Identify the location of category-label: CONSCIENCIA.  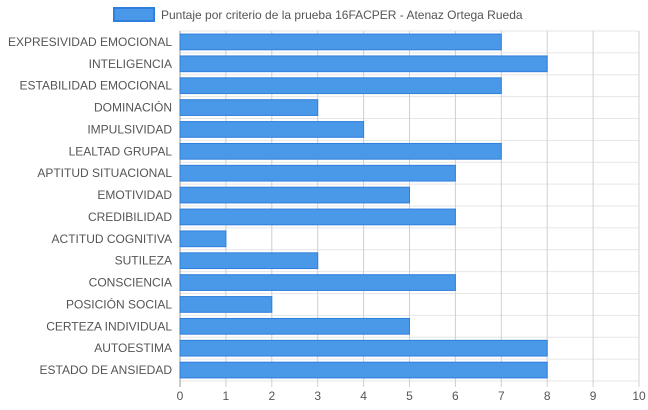
(130, 283).